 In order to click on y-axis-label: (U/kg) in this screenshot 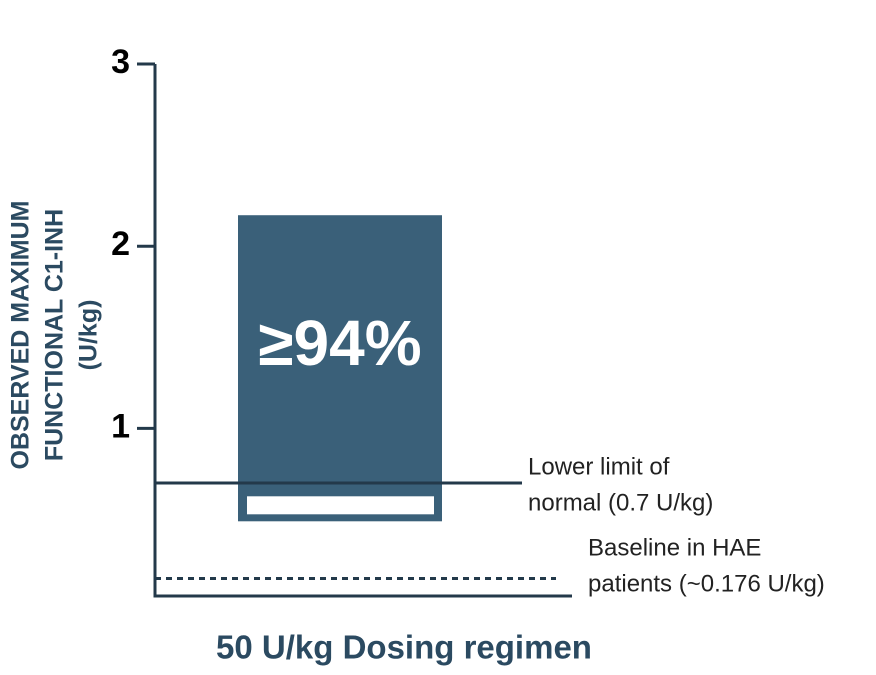, I will do `click(89, 335)`.